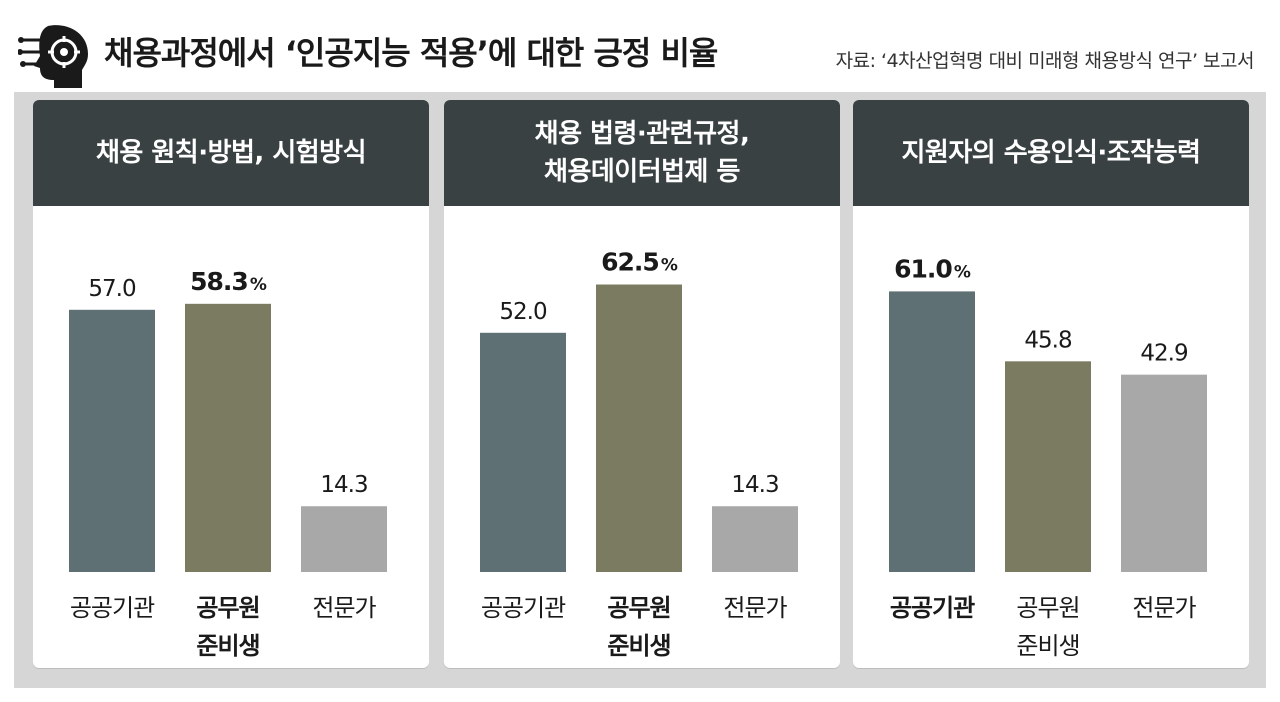  What do you see at coordinates (523, 312) in the screenshot?
I see `value-label-public-institution: 52.0` at bounding box center [523, 312].